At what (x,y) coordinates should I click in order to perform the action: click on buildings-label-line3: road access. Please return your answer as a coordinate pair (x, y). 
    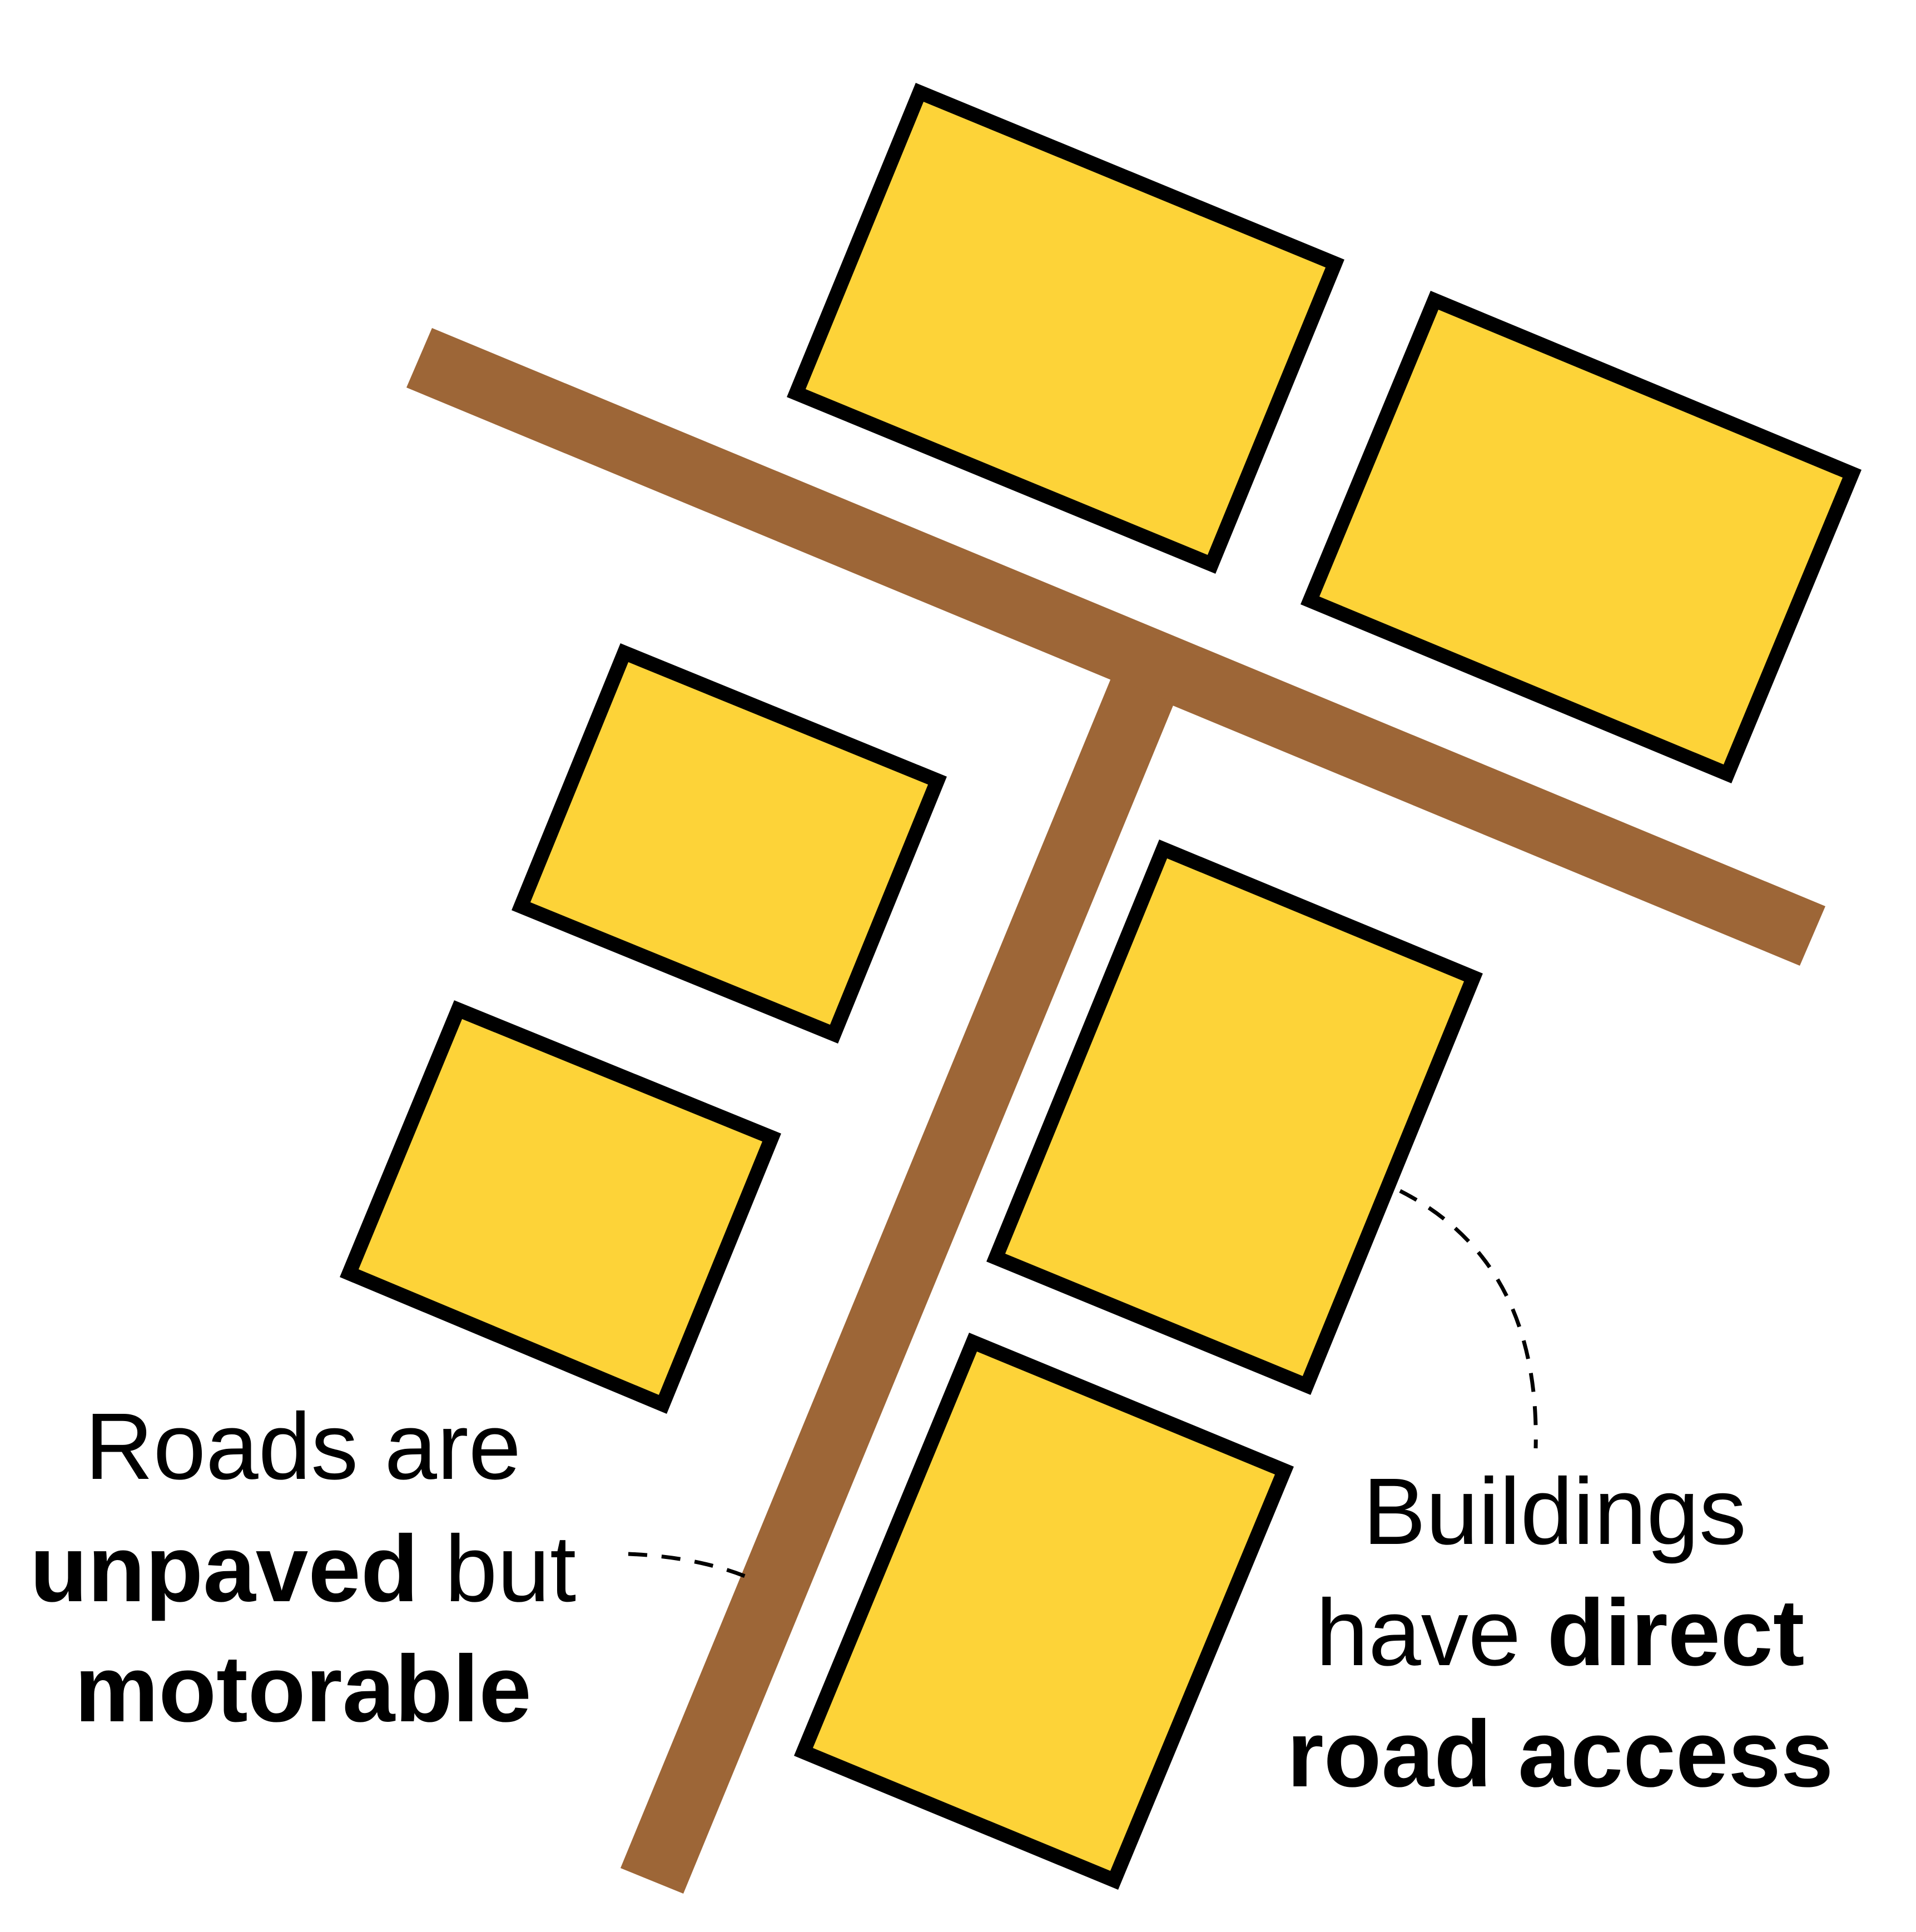
    Looking at the image, I should click on (1561, 1754).